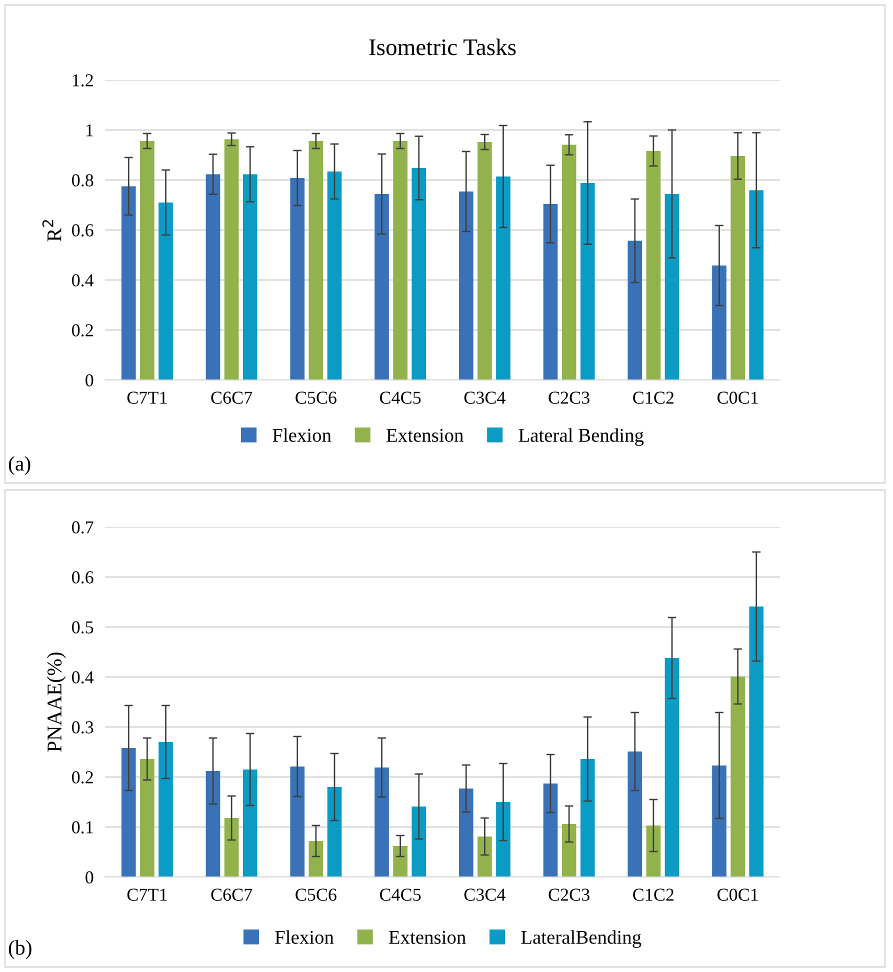 This screenshot has width=893, height=972. I want to click on chart-title: Isometric Tasks, so click(442, 47).